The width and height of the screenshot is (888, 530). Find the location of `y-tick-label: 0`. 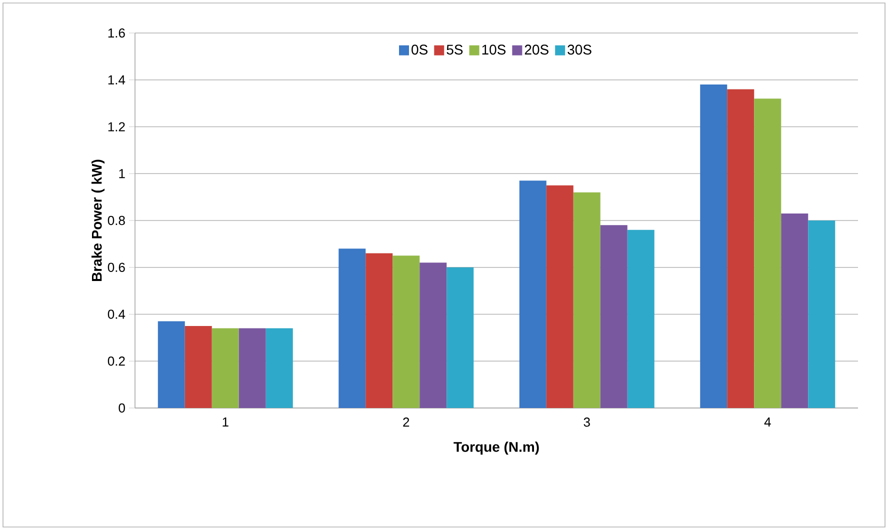

y-tick-label: 0 is located at coordinates (121, 408).